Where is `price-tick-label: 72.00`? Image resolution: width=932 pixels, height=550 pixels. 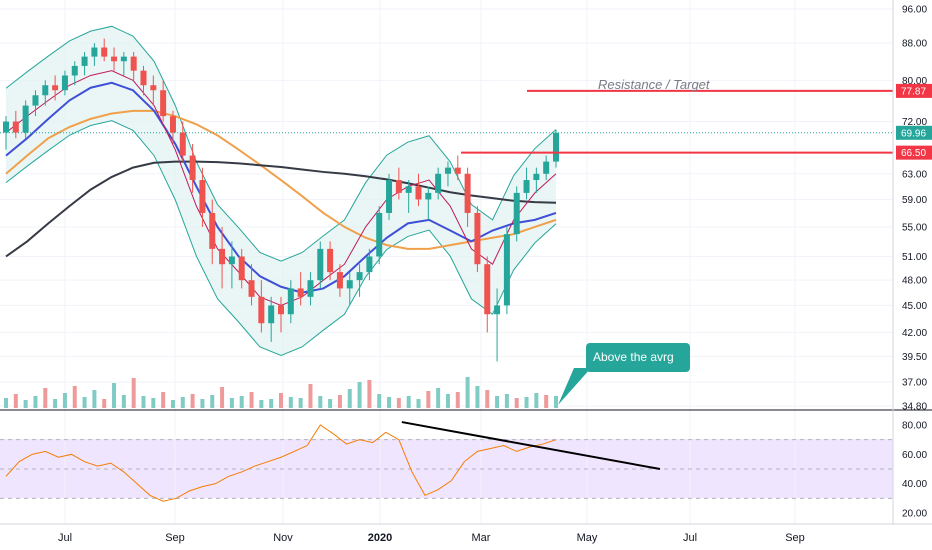 price-tick-label: 72.00 is located at coordinates (914, 122).